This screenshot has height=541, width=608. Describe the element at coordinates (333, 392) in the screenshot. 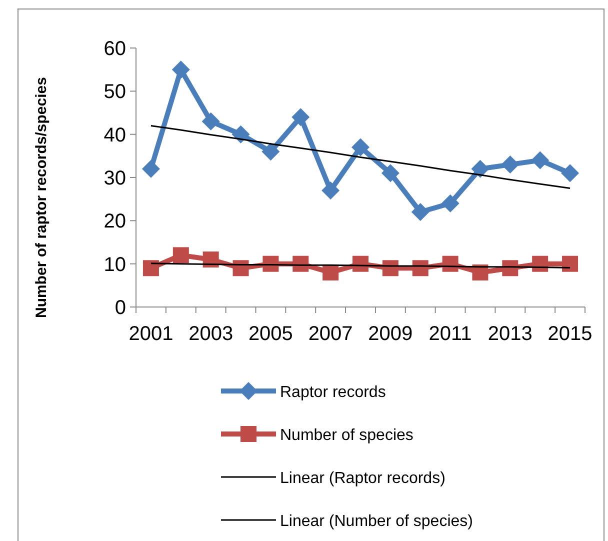

I see `legend-label: Raptor records` at that location.